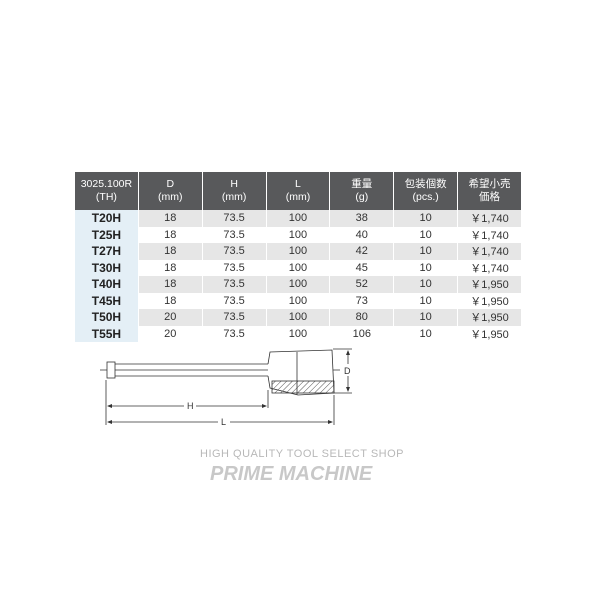 The image size is (600, 600). Describe the element at coordinates (425, 184) in the screenshot. I see `header-line: 包装個数` at that location.